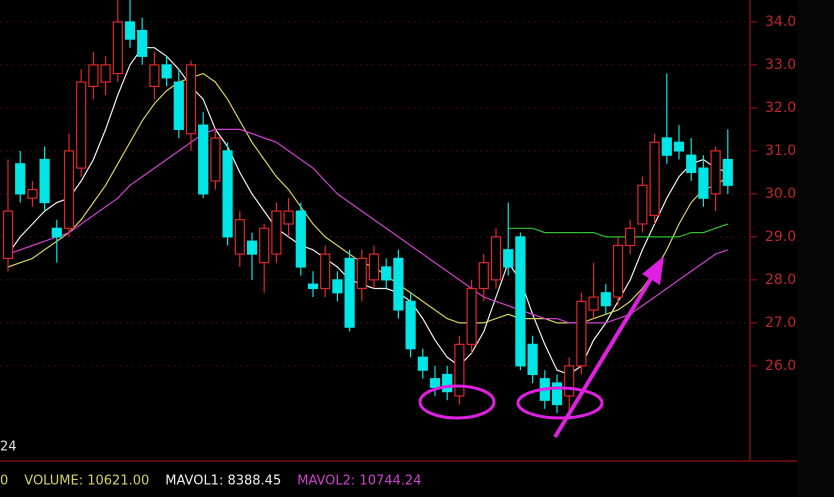 The image size is (834, 497). I want to click on annotations, so click(541, 347).